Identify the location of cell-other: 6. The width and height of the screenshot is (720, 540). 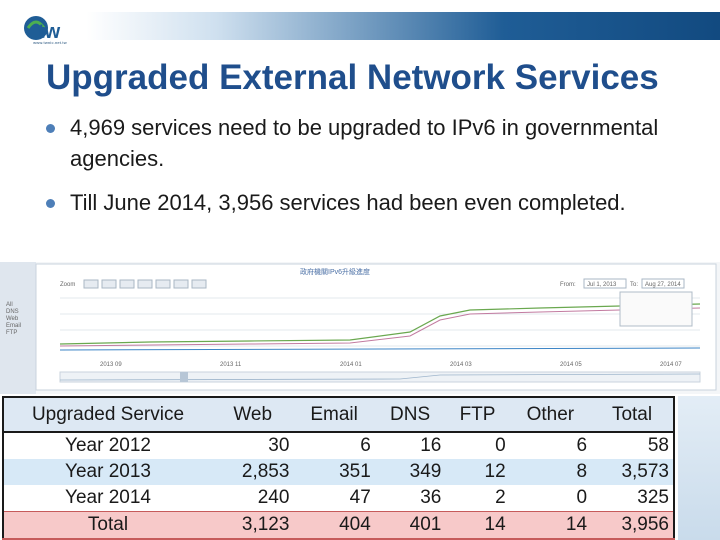
(550, 445).